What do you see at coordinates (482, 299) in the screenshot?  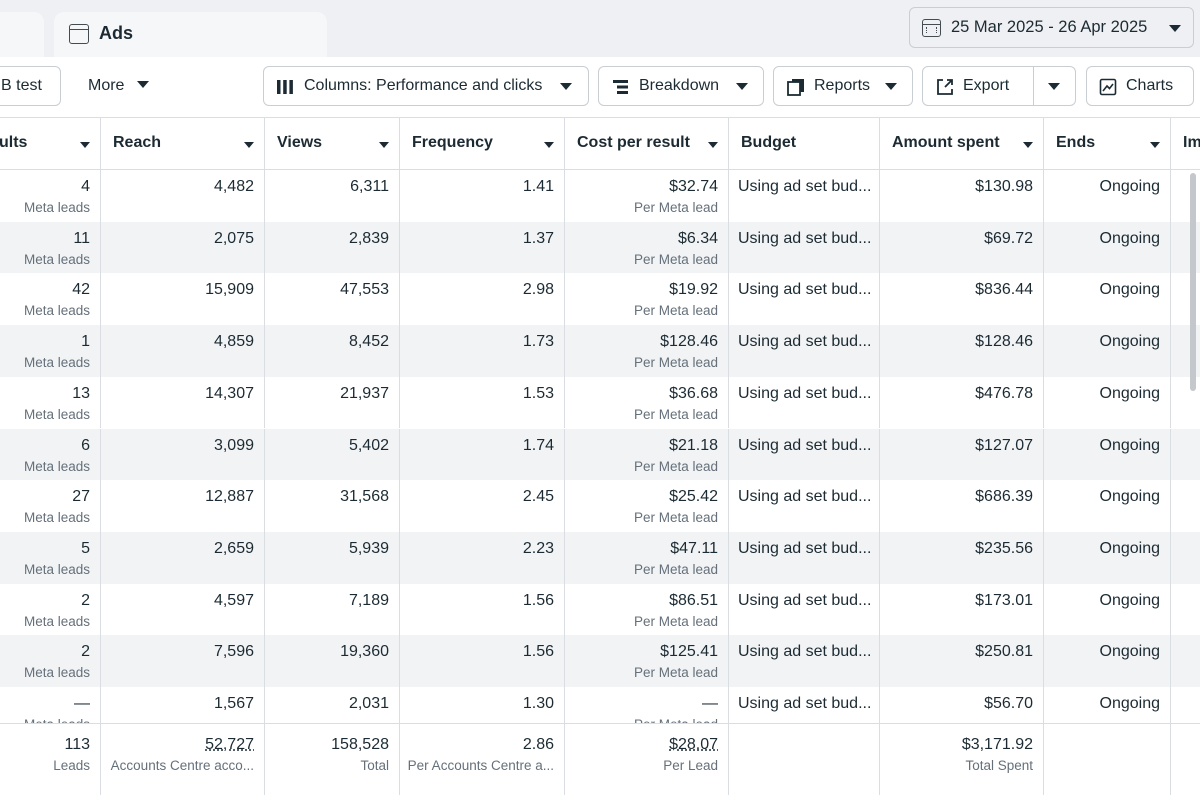 I see `frequency-cell: 2.98` at bounding box center [482, 299].